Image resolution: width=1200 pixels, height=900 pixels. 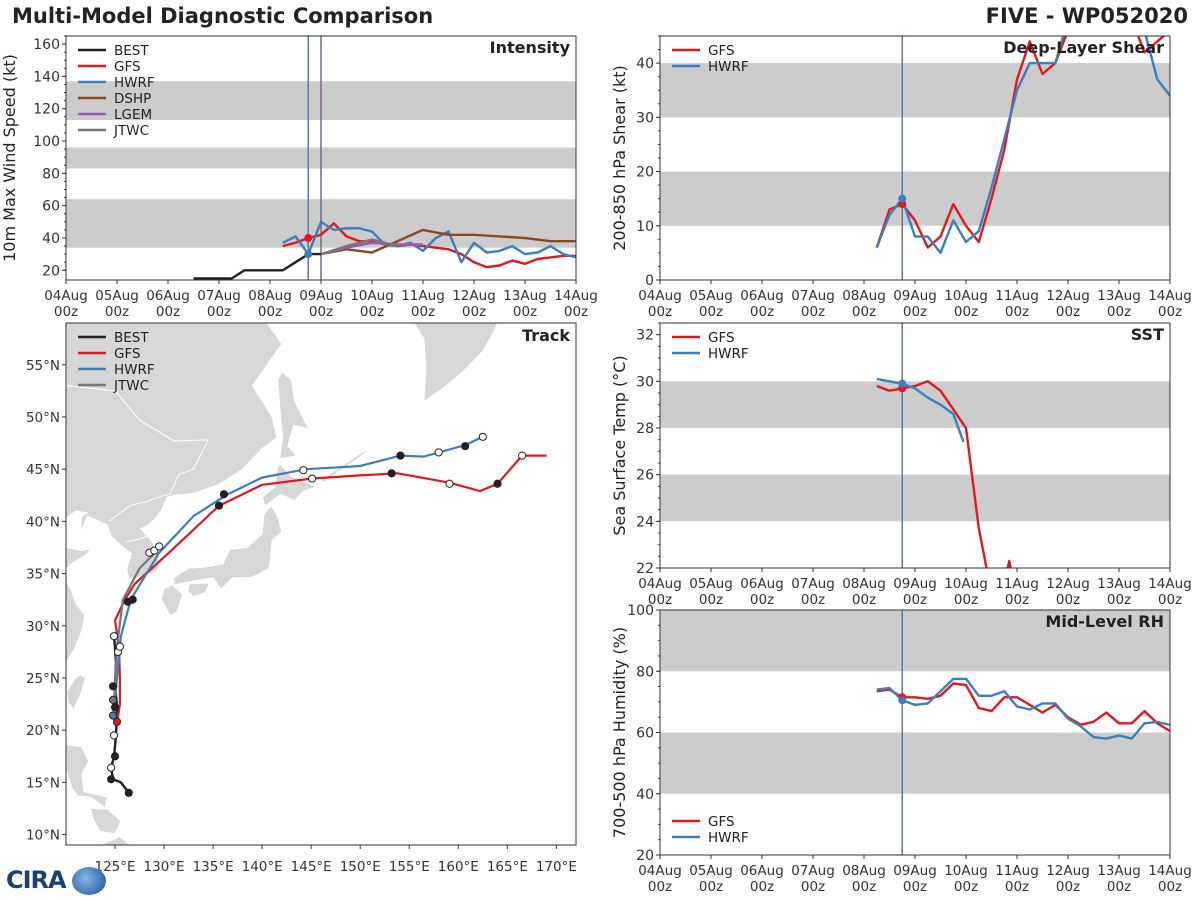 I want to click on y-tick-label: 140, so click(x=46, y=77).